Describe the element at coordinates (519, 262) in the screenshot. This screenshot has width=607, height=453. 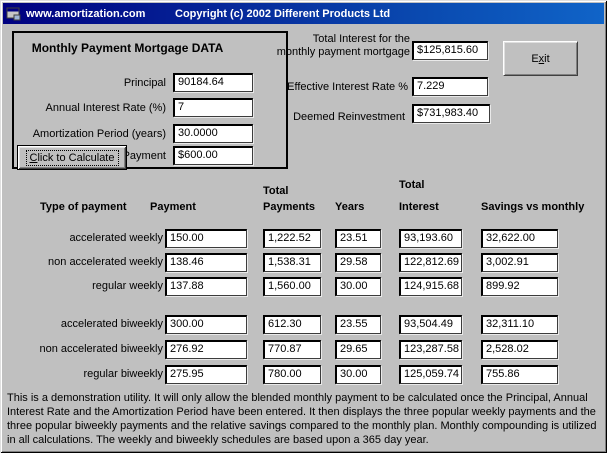
I see `row-savings-field: 3,002.91` at that location.